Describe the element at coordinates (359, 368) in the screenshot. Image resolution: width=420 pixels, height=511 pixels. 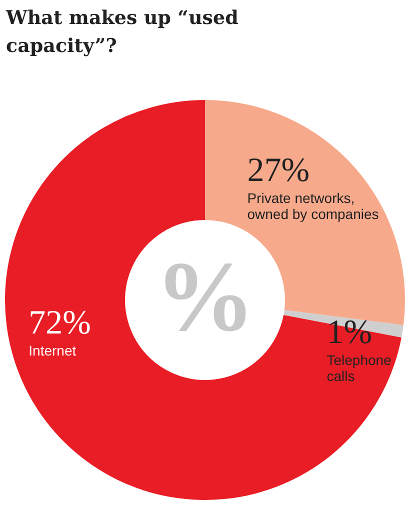
I see `slice-label: Telephone calls` at that location.